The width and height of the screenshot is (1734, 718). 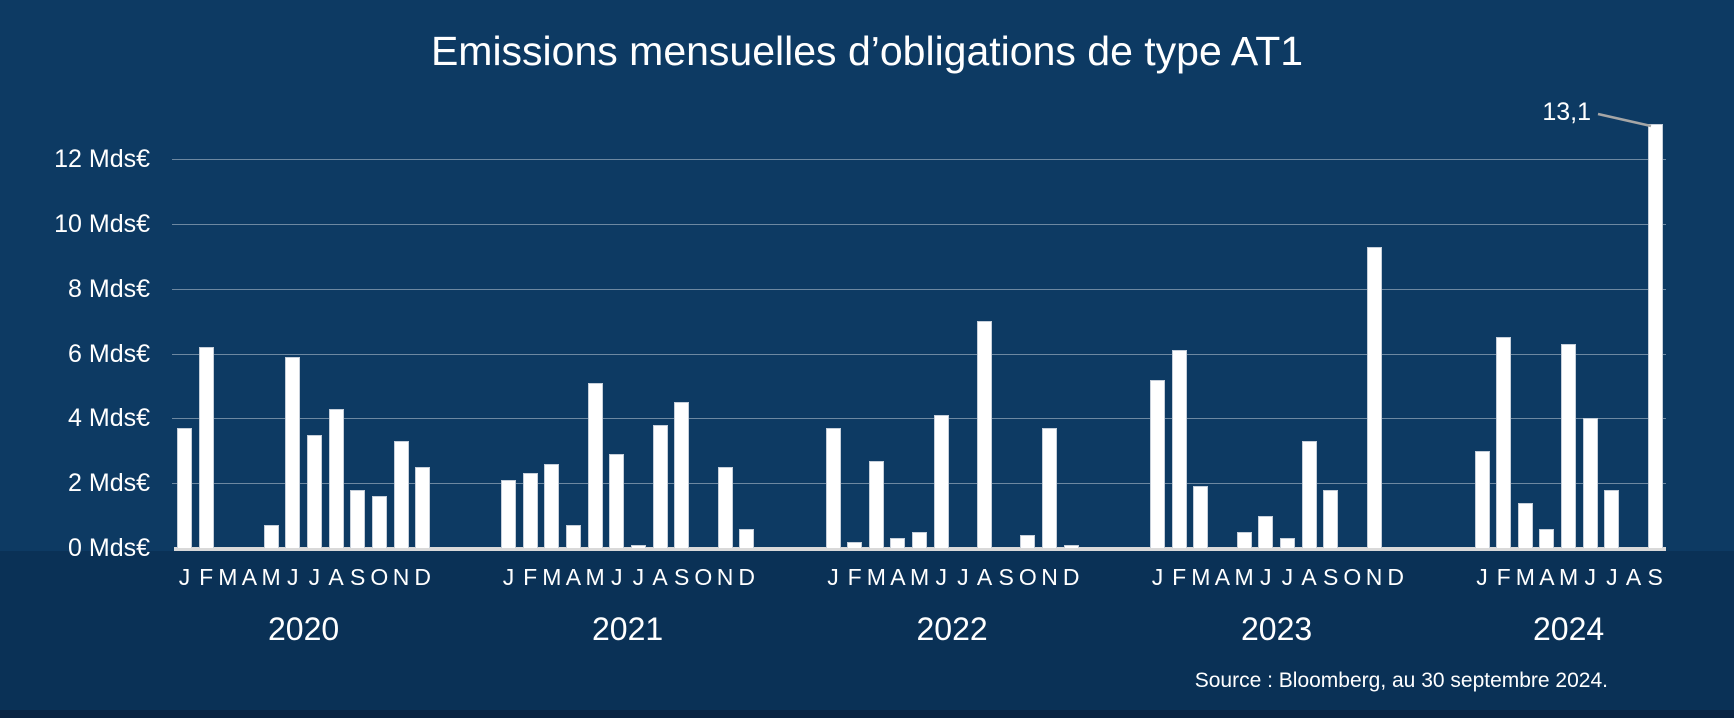 What do you see at coordinates (867, 714) in the screenshot?
I see `footer-bar` at bounding box center [867, 714].